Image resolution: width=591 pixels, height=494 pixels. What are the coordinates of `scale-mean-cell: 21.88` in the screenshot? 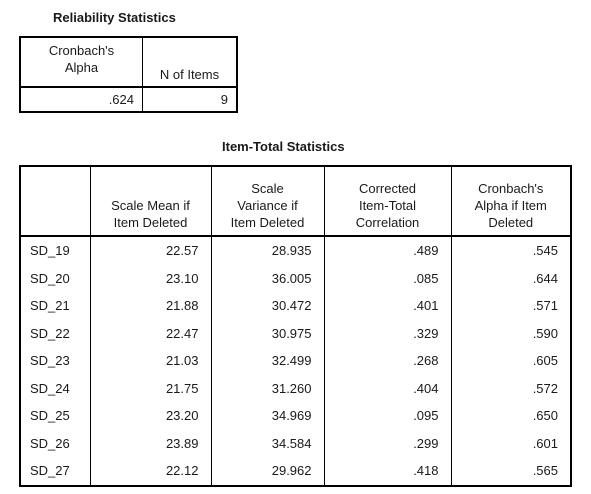 It's located at (150, 306).